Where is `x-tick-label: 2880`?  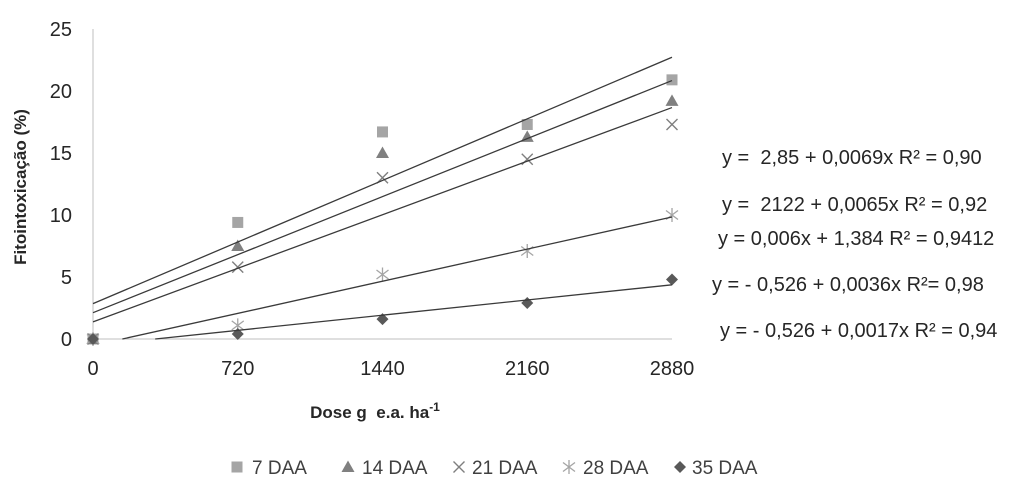
x-tick-label: 2880 is located at coordinates (672, 369).